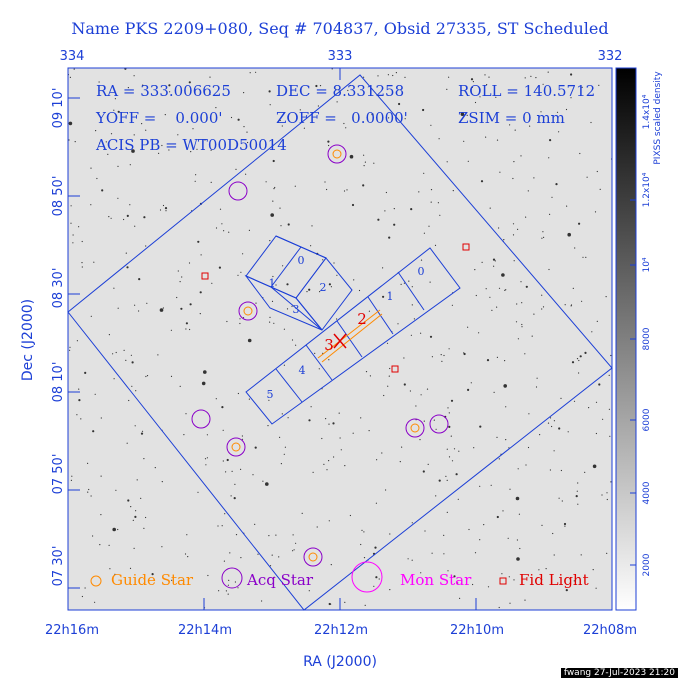 Image resolution: width=680 pixels, height=680 pixels. Describe the element at coordinates (421, 271) in the screenshot. I see `acis-s-chip-0-label: 0` at that location.